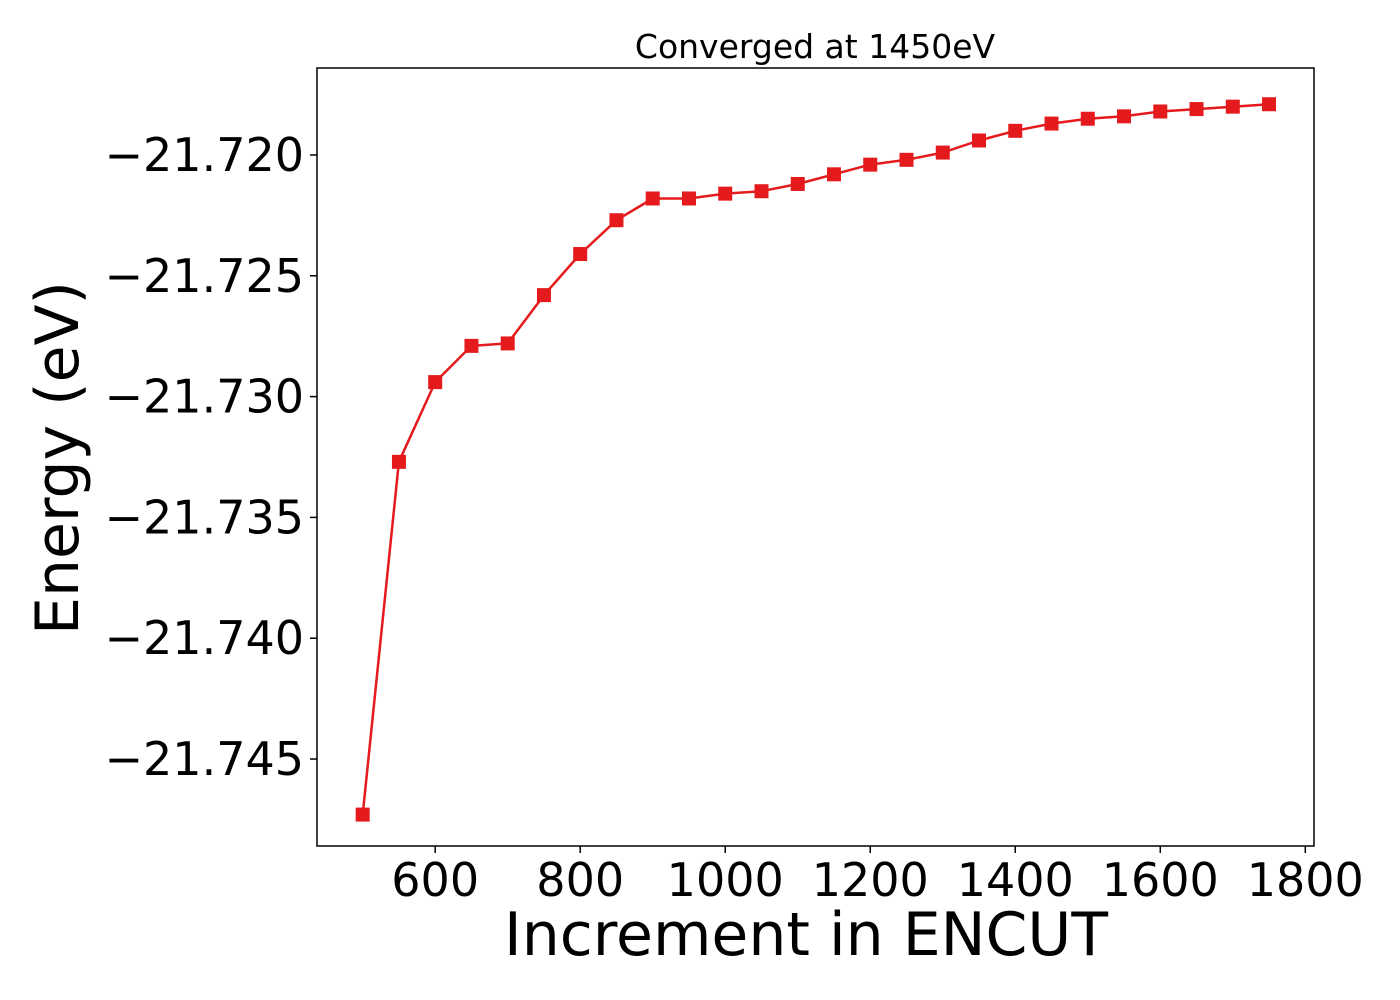  Describe the element at coordinates (205, 759) in the screenshot. I see `y-tick-label: −21.745` at that location.